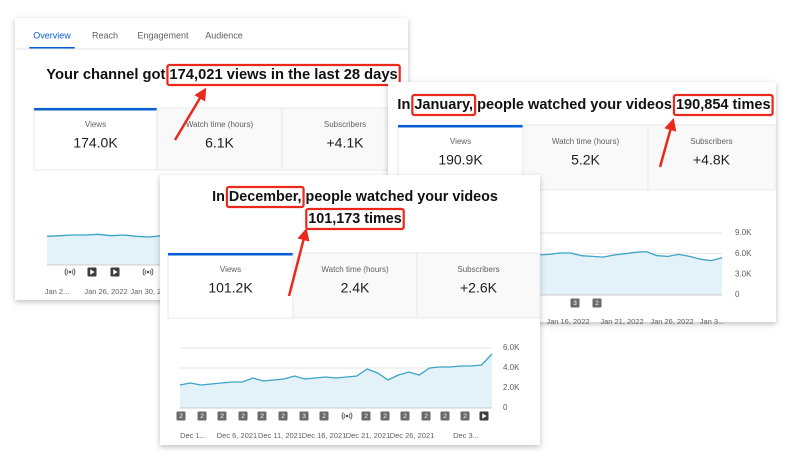 This screenshot has height=464, width=800. Describe the element at coordinates (567, 321) in the screenshot. I see `x-tick-label: Jan 16, 2022` at that location.